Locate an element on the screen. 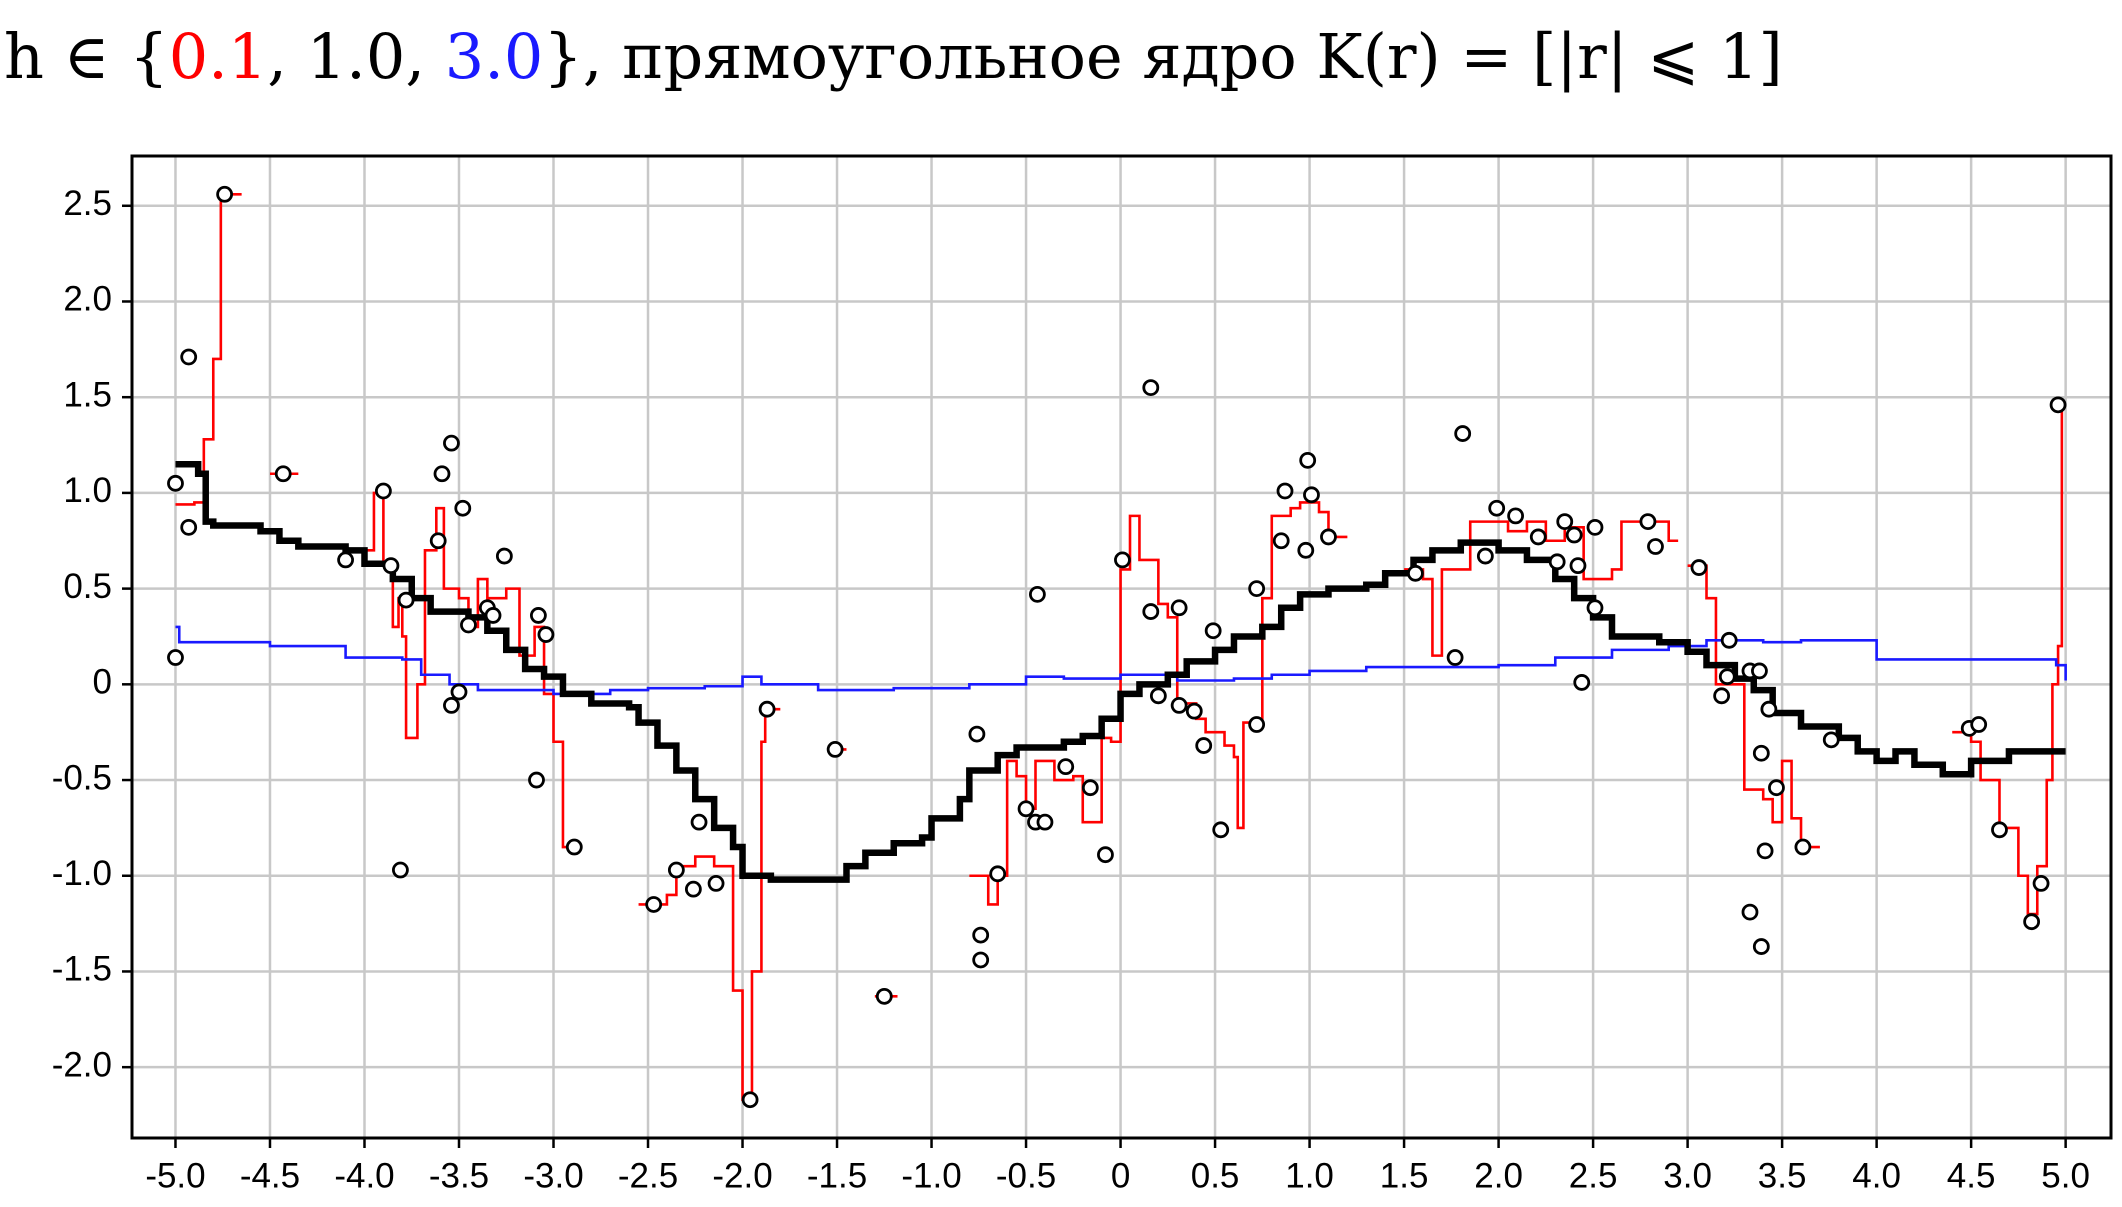  x-tick-label: -4.0 is located at coordinates (364, 1175).